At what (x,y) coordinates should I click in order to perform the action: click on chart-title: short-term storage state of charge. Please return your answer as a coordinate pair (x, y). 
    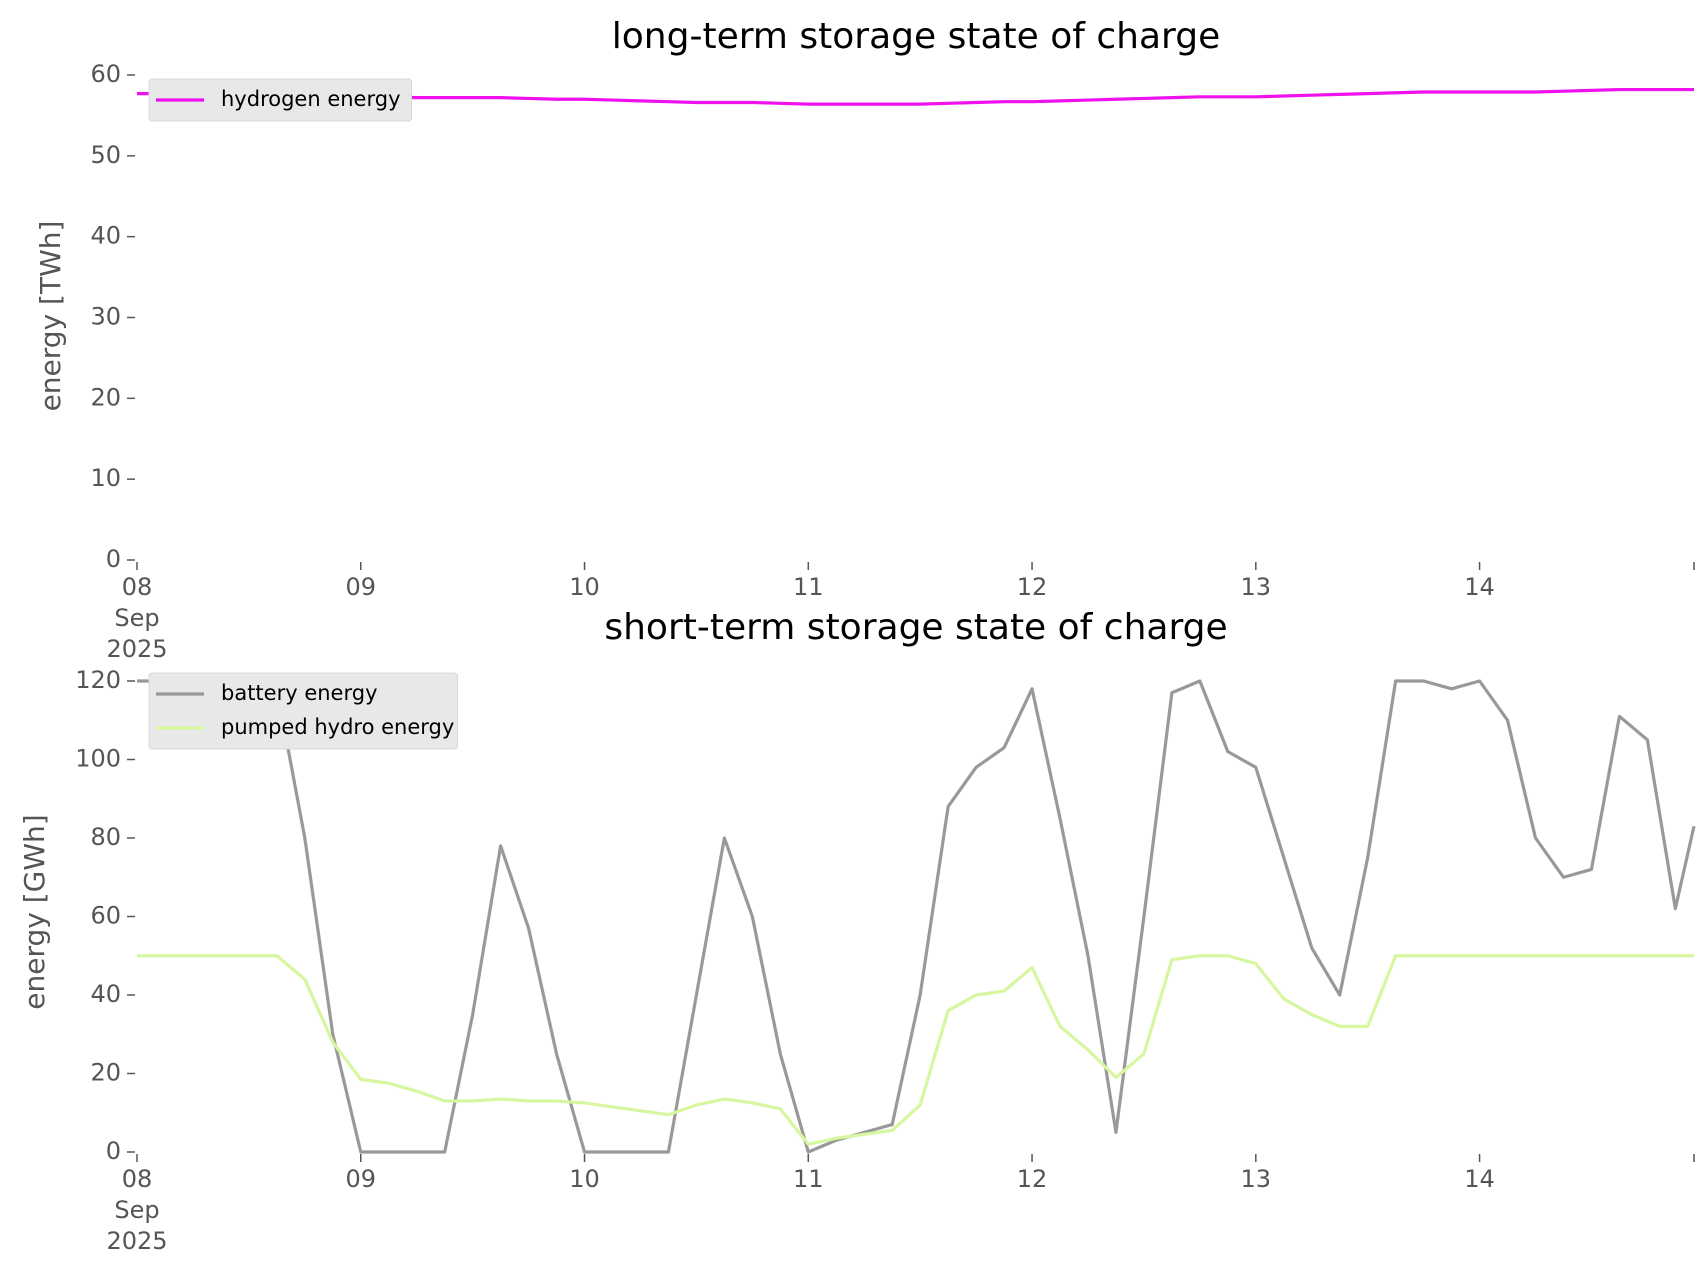
    Looking at the image, I should click on (915, 627).